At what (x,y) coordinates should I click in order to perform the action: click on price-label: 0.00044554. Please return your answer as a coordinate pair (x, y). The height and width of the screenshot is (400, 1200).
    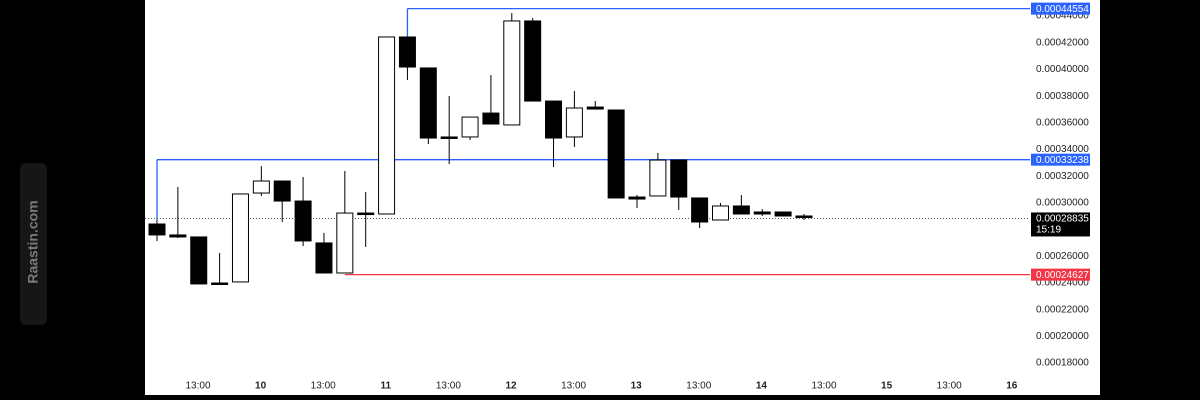
    Looking at the image, I should click on (1062, 9).